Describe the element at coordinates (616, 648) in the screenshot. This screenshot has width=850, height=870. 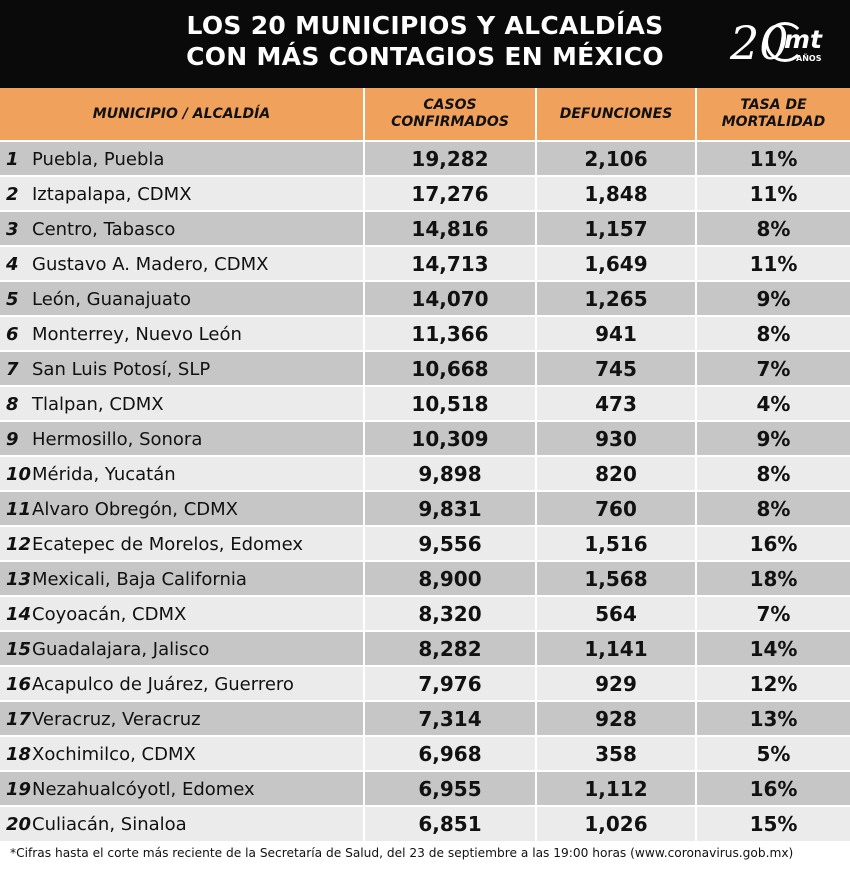
I see `defunciones-cell: 1,141` at that location.